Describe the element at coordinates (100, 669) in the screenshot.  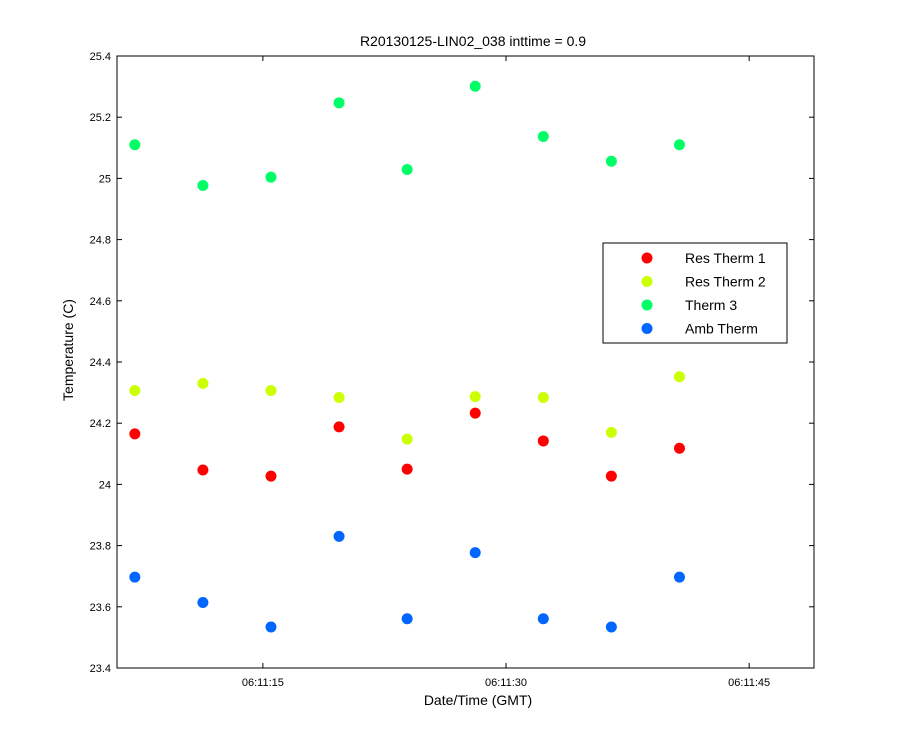
I see `y-tick-label: 23.4` at that location.